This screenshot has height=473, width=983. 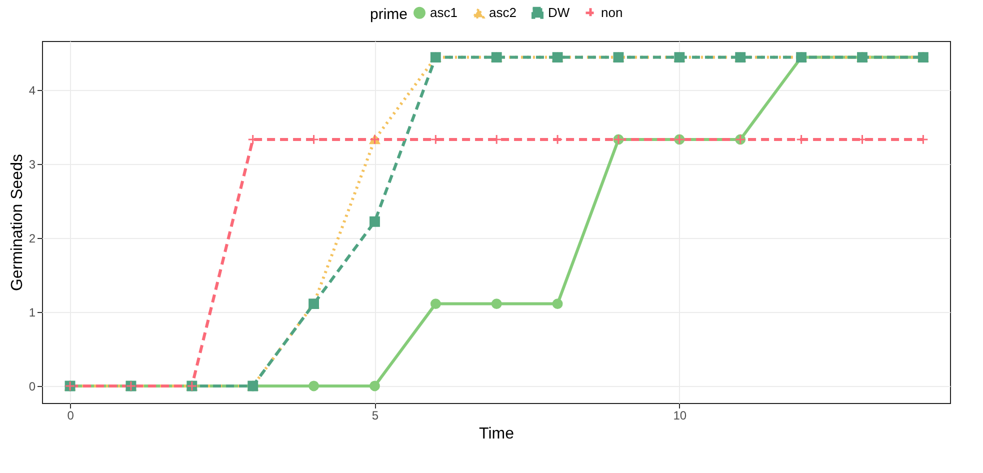 I want to click on legend-label: asc1, so click(x=444, y=12).